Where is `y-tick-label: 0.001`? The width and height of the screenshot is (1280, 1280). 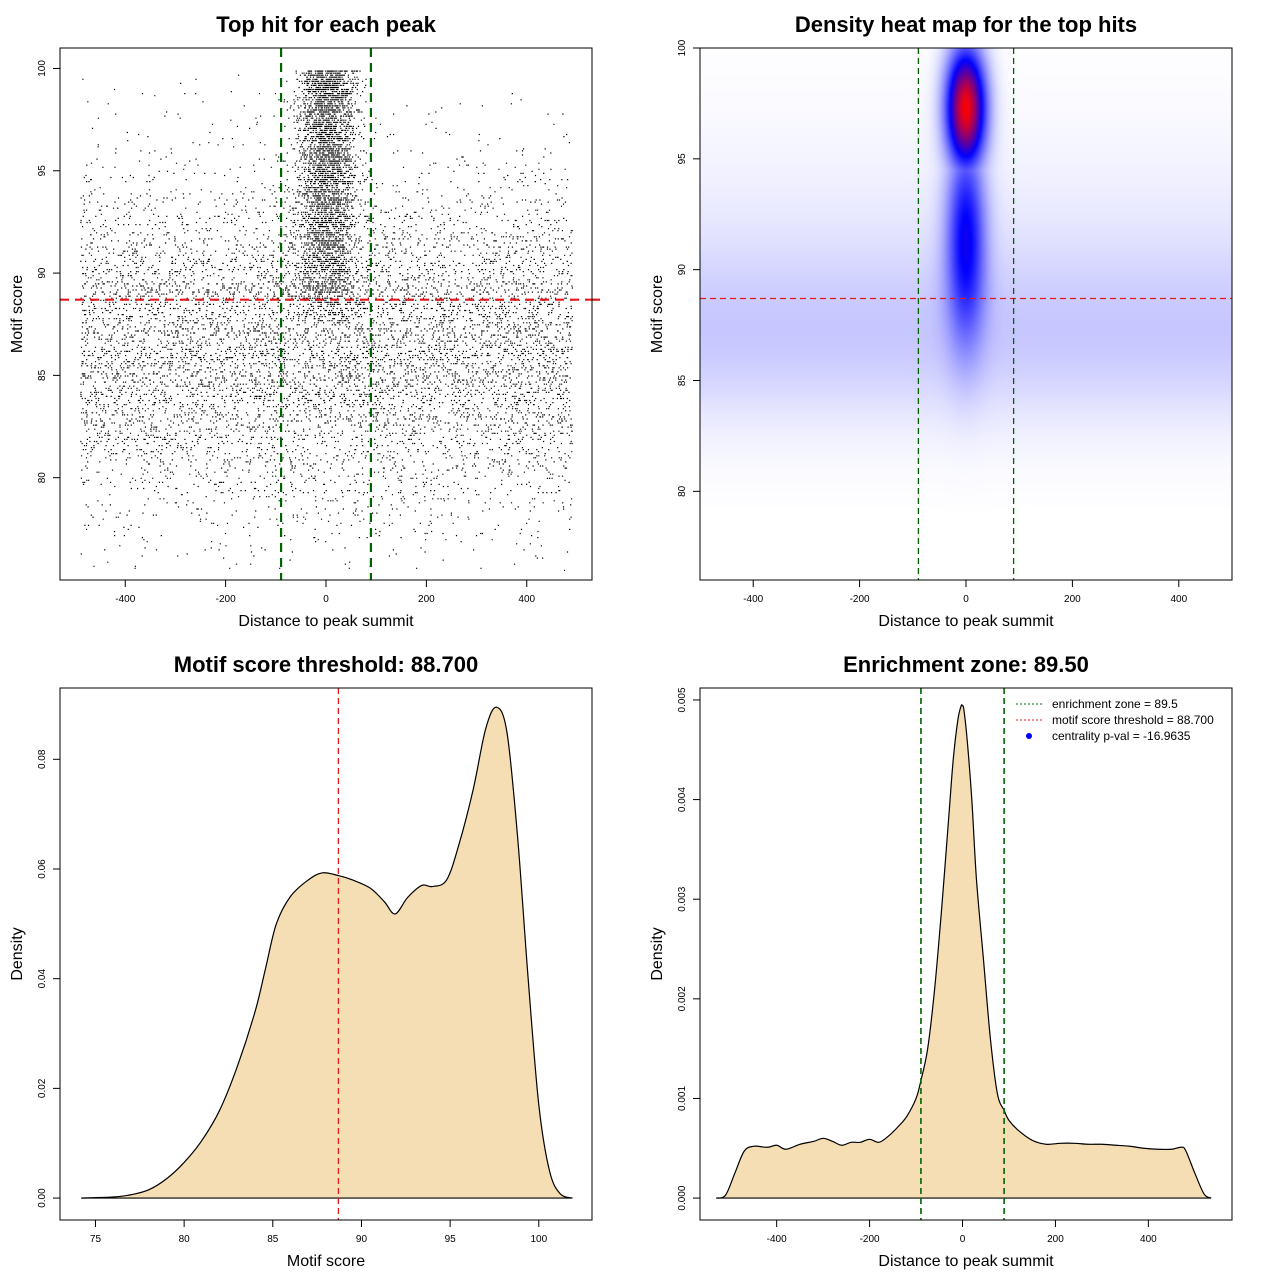
y-tick-label: 0.001 is located at coordinates (682, 1098).